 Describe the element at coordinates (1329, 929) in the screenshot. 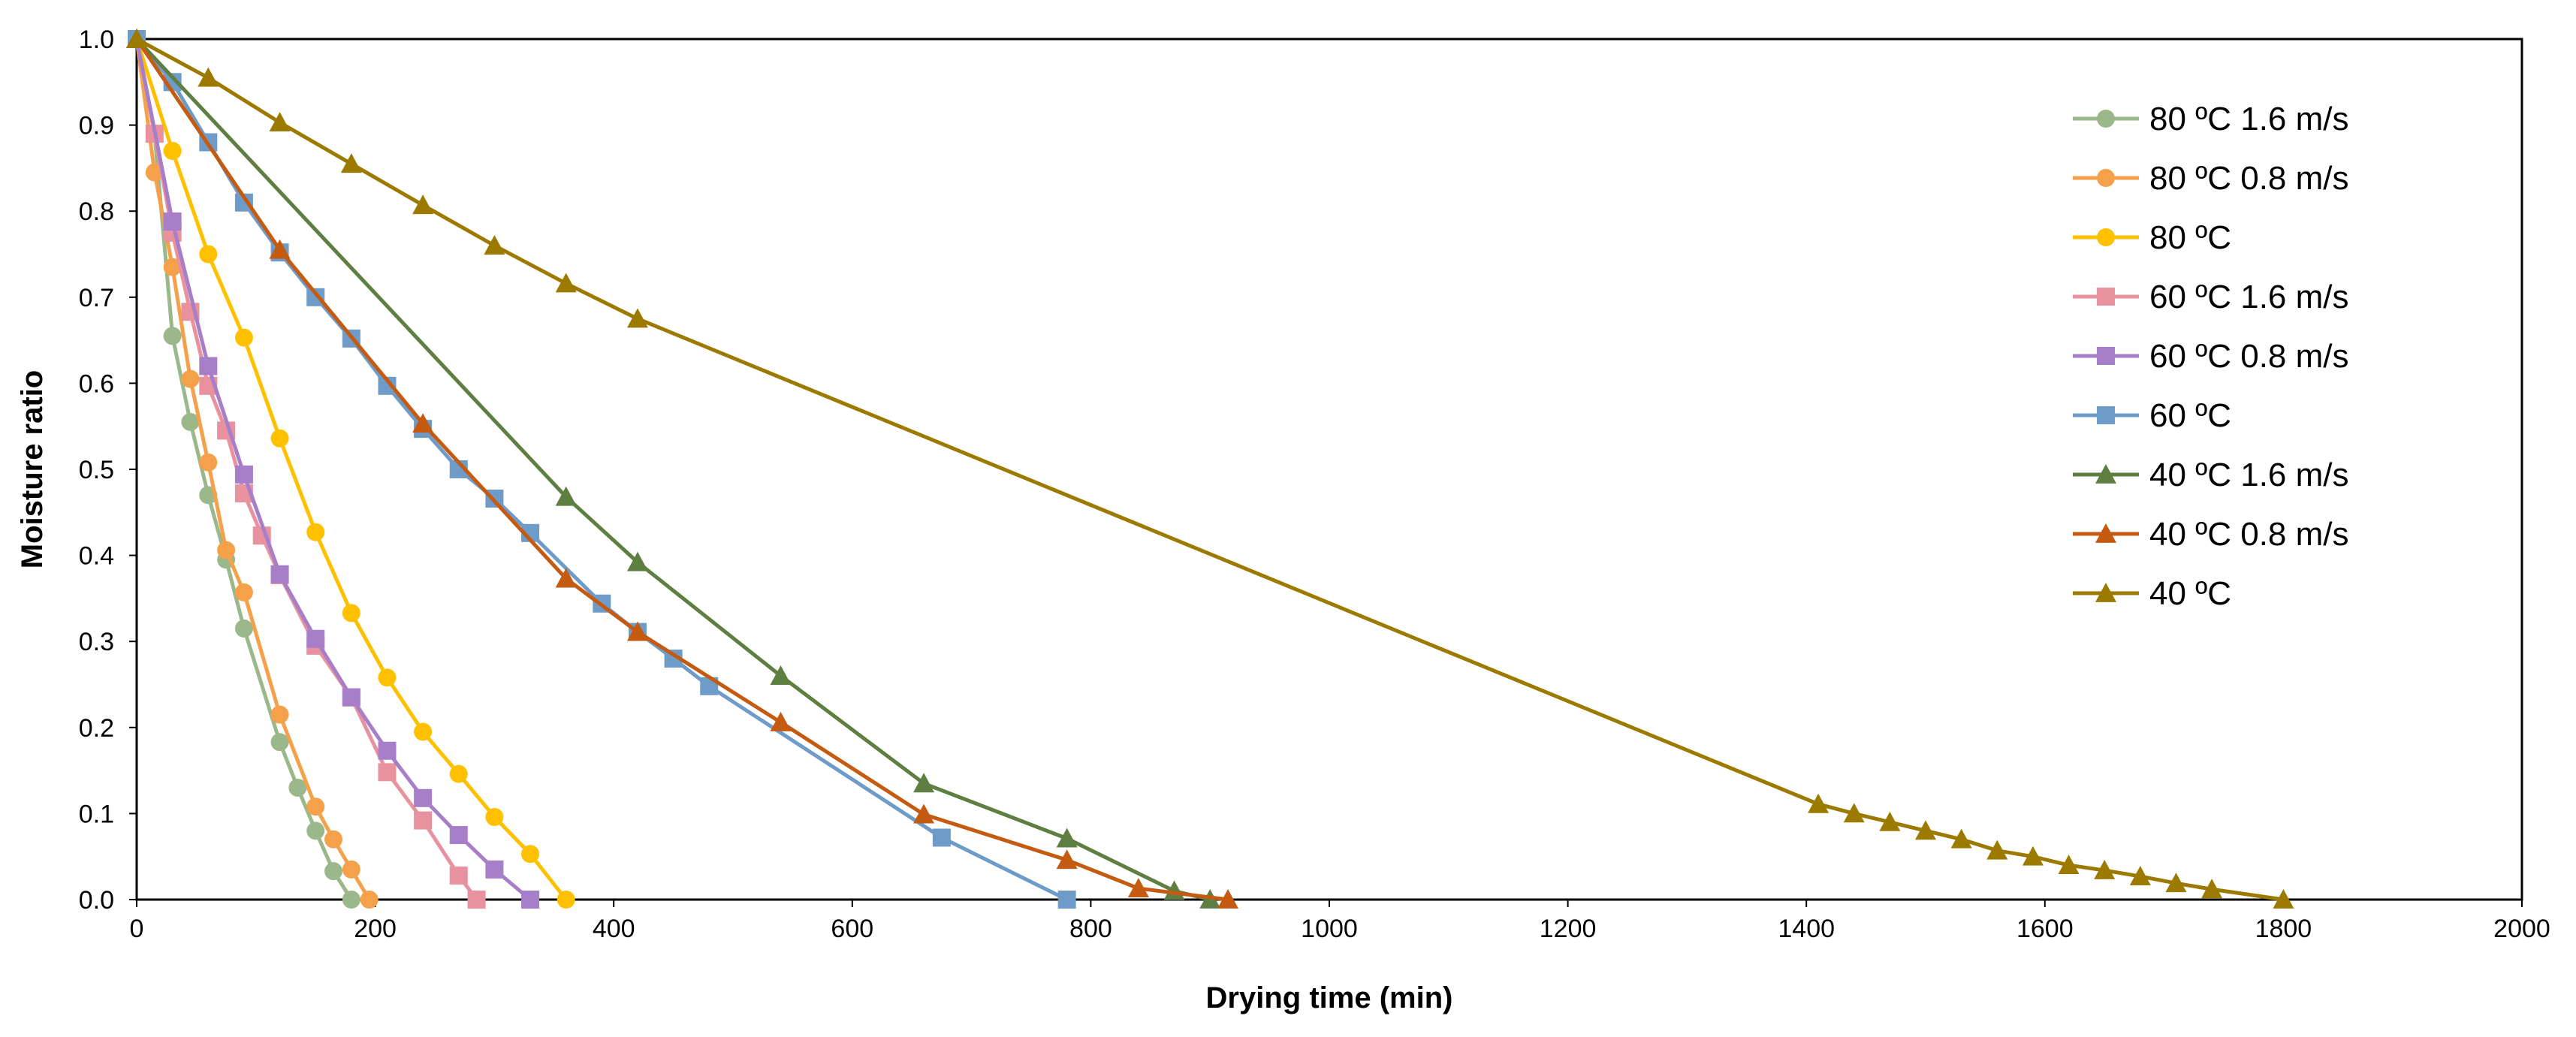

I see `x-tick-label: 1000` at that location.